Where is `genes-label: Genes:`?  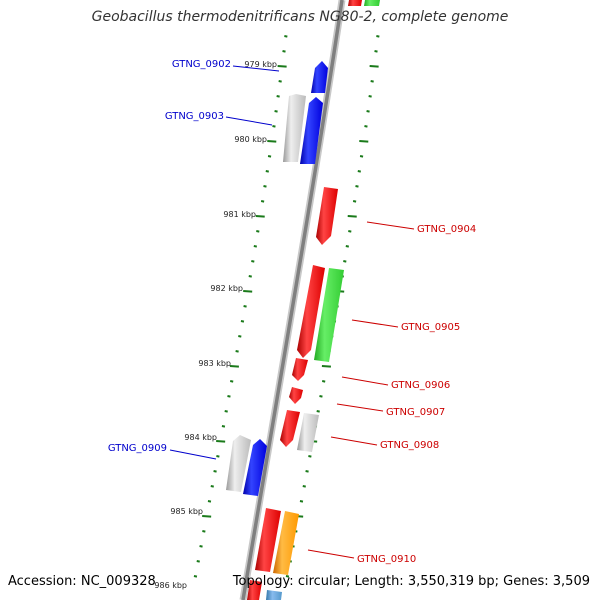 genes-label: Genes: is located at coordinates (526, 581).